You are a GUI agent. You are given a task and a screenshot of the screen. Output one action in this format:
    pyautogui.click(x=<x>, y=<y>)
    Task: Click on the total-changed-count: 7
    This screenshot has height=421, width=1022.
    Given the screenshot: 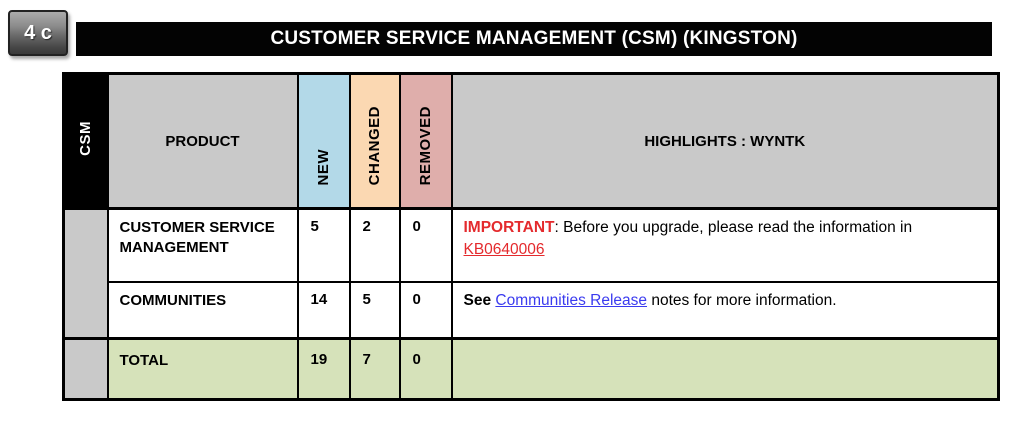 What is the action you would take?
    pyautogui.click(x=374, y=369)
    